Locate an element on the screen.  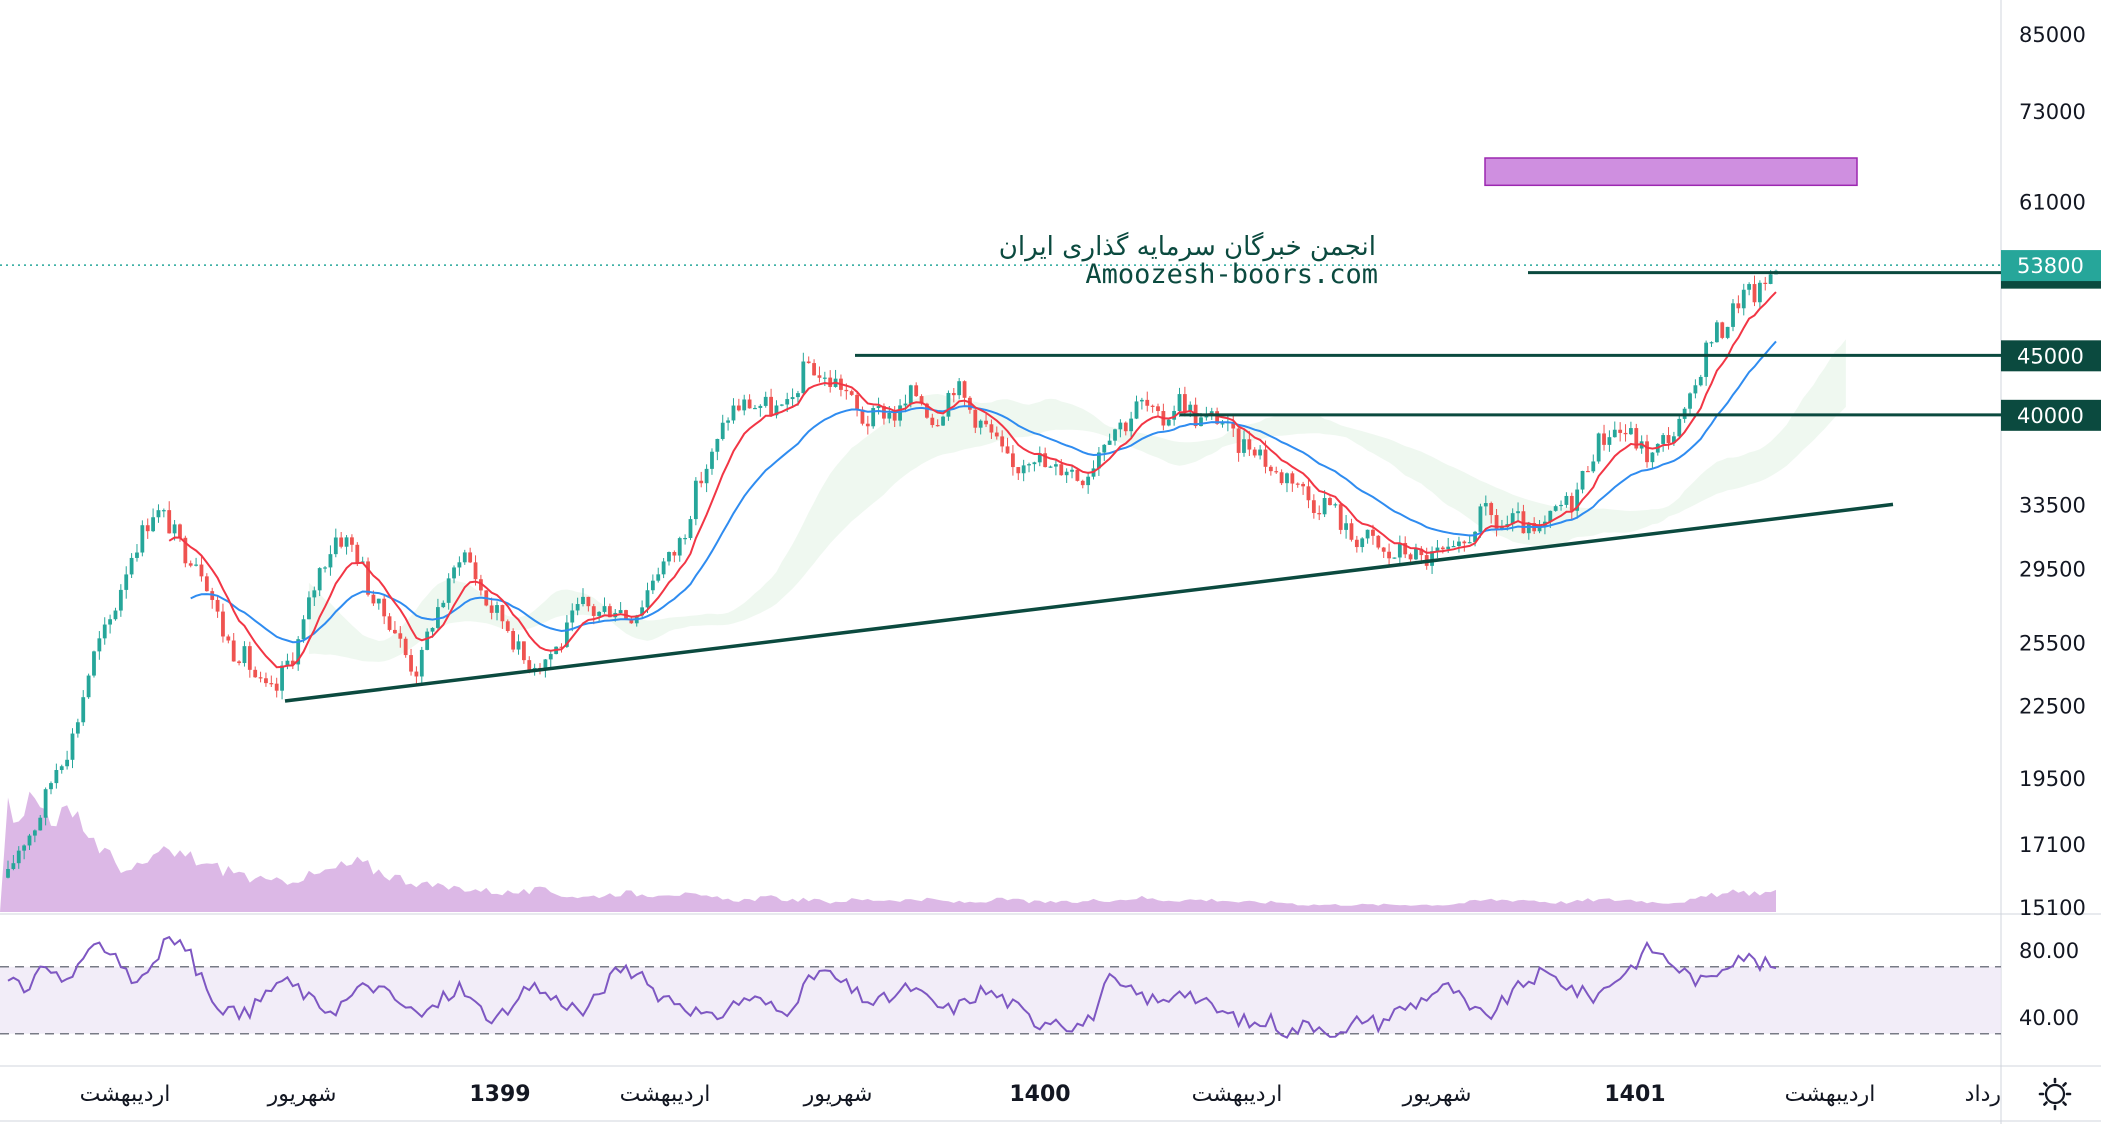
target-zone-box is located at coordinates (1671, 172).